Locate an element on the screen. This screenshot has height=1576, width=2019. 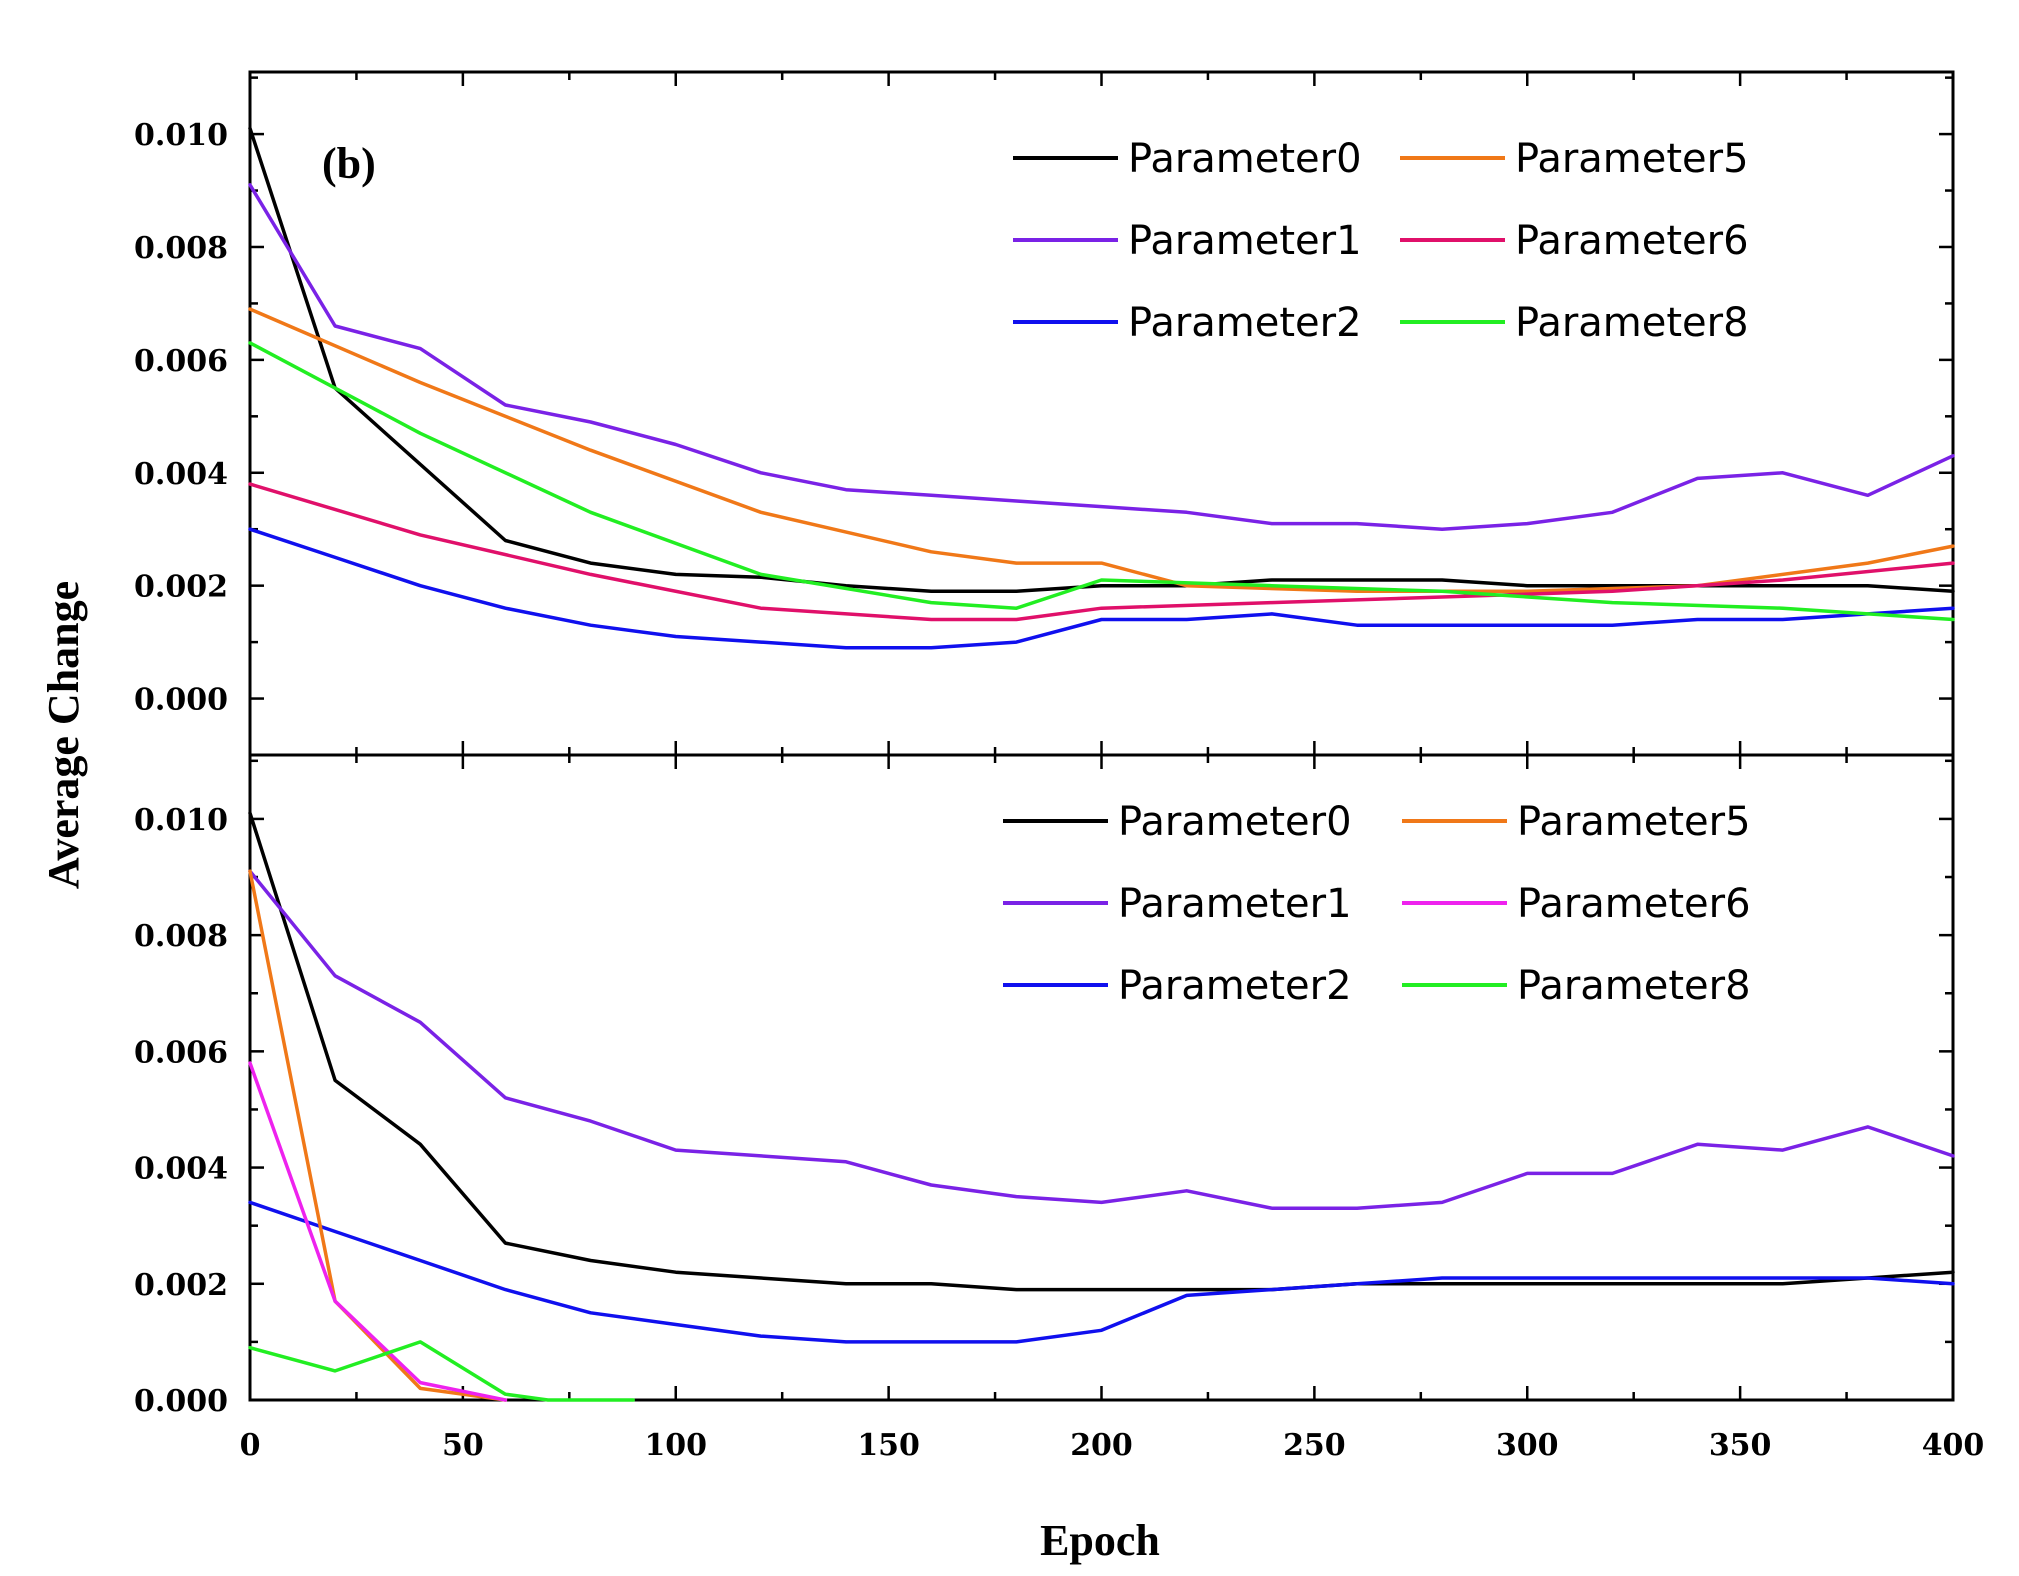
x-tick-label: 400 is located at coordinates (1953, 1445).